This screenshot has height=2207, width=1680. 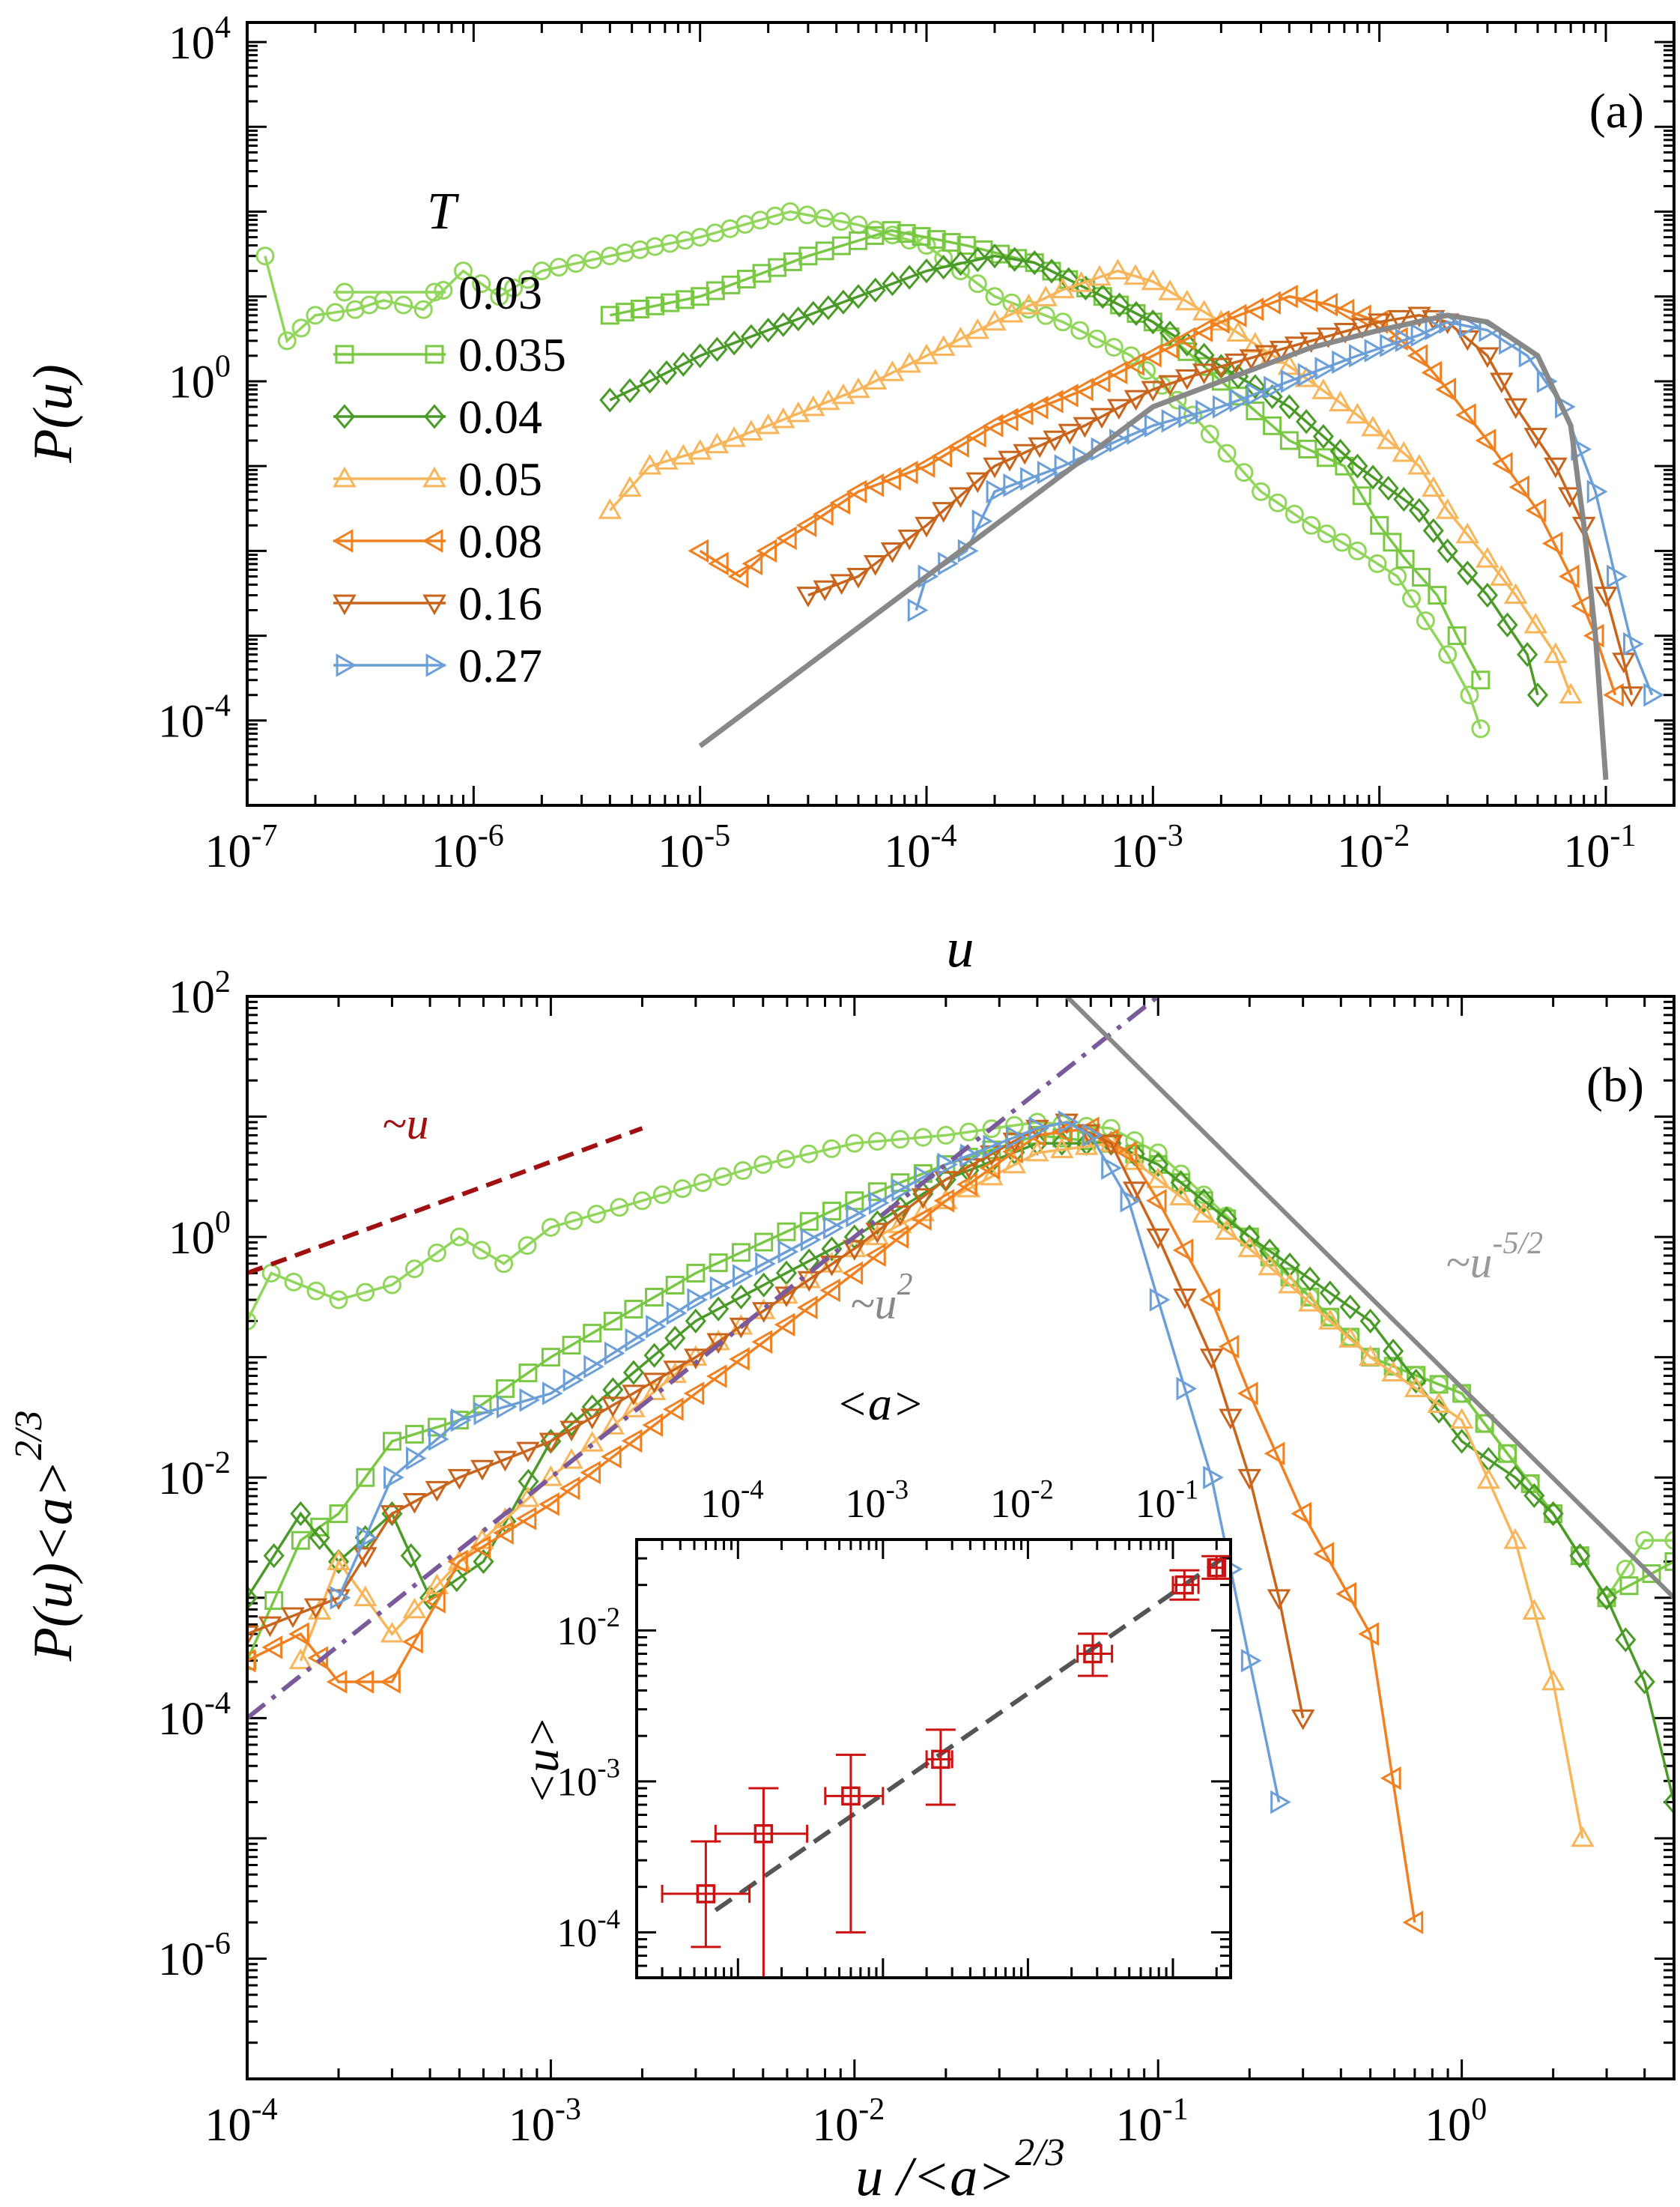 I want to click on legend-label: 0.08, so click(x=500, y=541).